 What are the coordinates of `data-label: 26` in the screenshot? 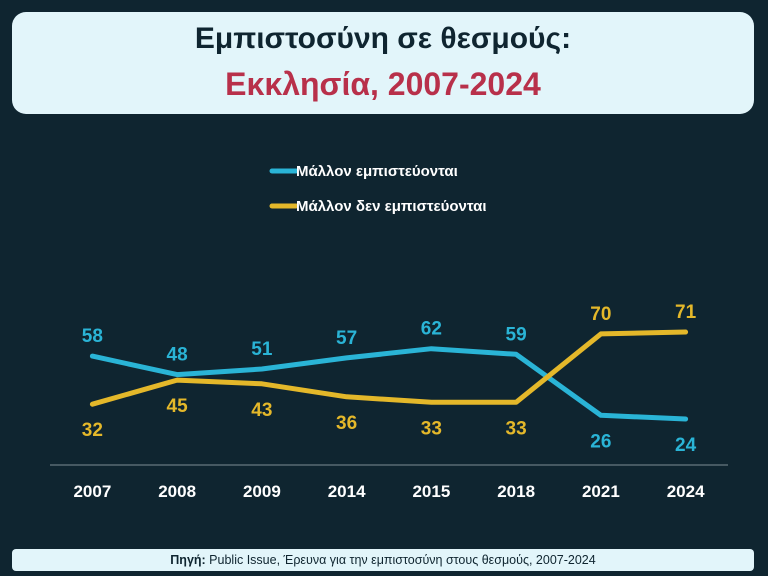 It's located at (600, 441).